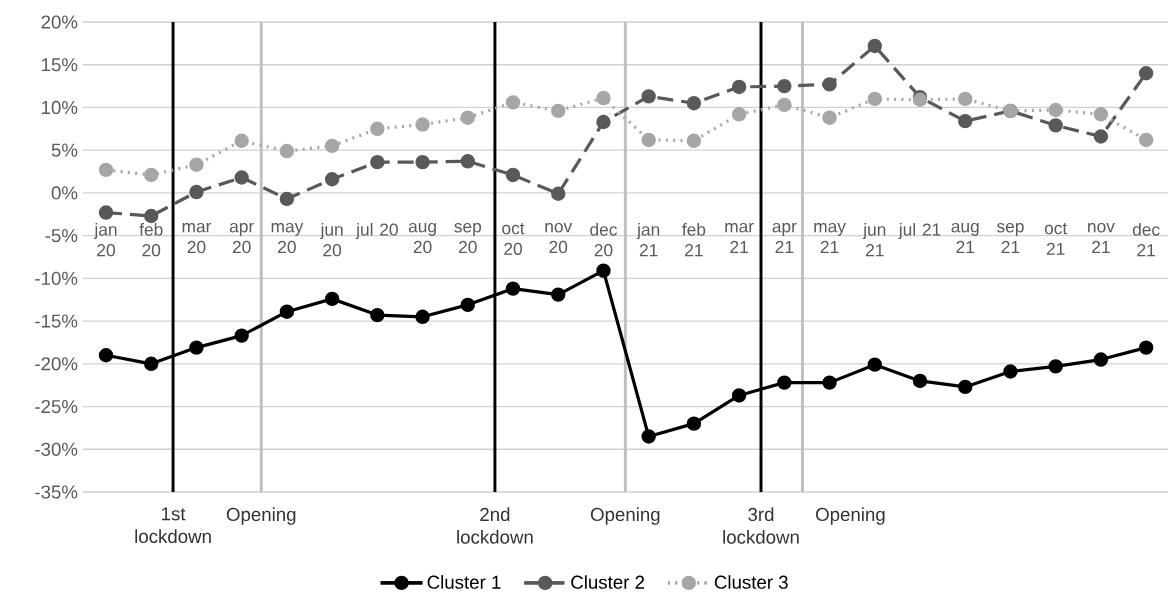 This screenshot has width=1168, height=604. What do you see at coordinates (56, 278) in the screenshot?
I see `y-tick-label: -10%` at bounding box center [56, 278].